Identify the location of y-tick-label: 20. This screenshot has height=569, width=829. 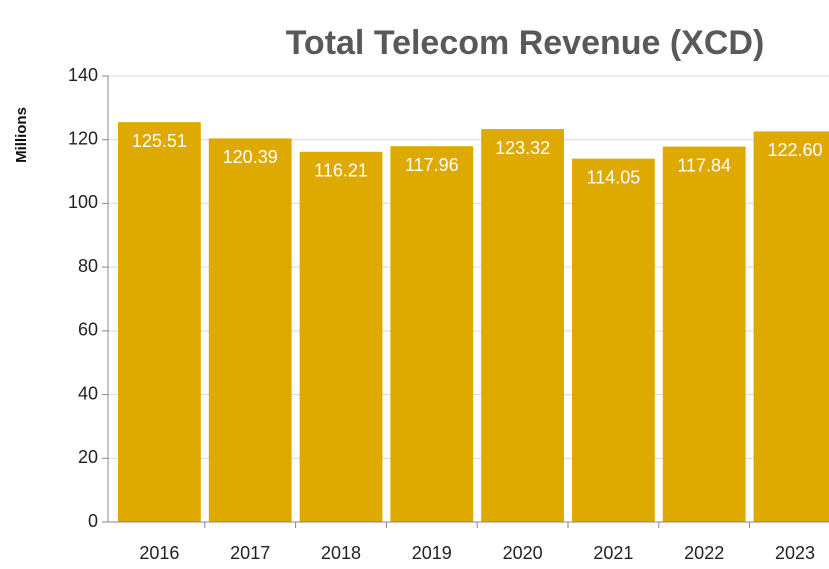
(88, 457).